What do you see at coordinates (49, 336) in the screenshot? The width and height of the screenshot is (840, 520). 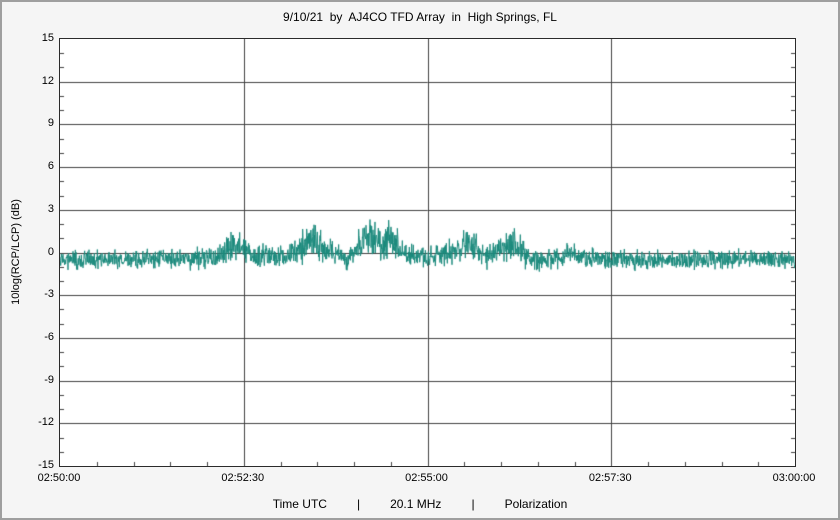 I see `y-tick-label: -6` at bounding box center [49, 336].